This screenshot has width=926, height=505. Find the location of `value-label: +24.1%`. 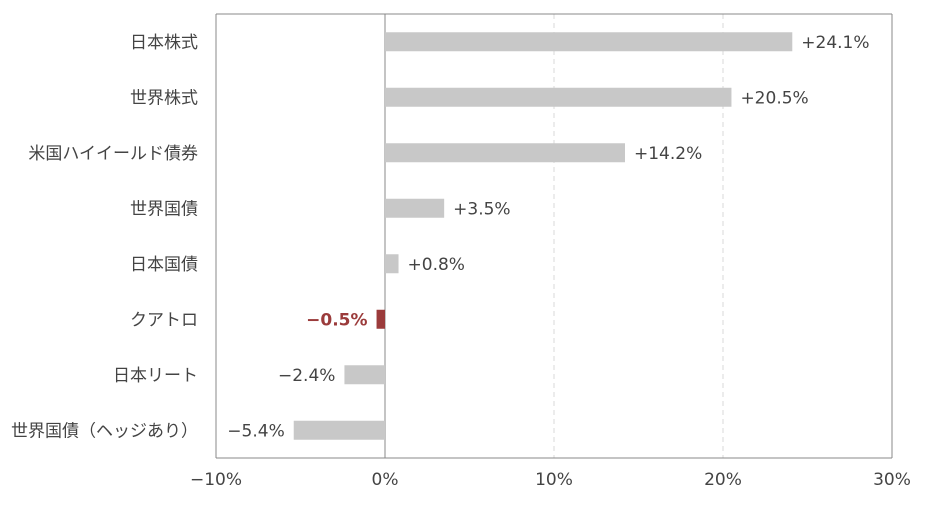

value-label: +24.1% is located at coordinates (835, 43).